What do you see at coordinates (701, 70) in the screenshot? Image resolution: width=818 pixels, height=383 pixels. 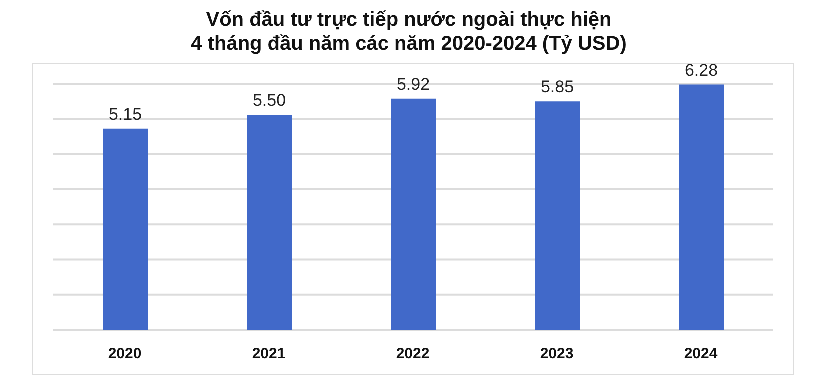 I see `data-label: 6.28` at bounding box center [701, 70].